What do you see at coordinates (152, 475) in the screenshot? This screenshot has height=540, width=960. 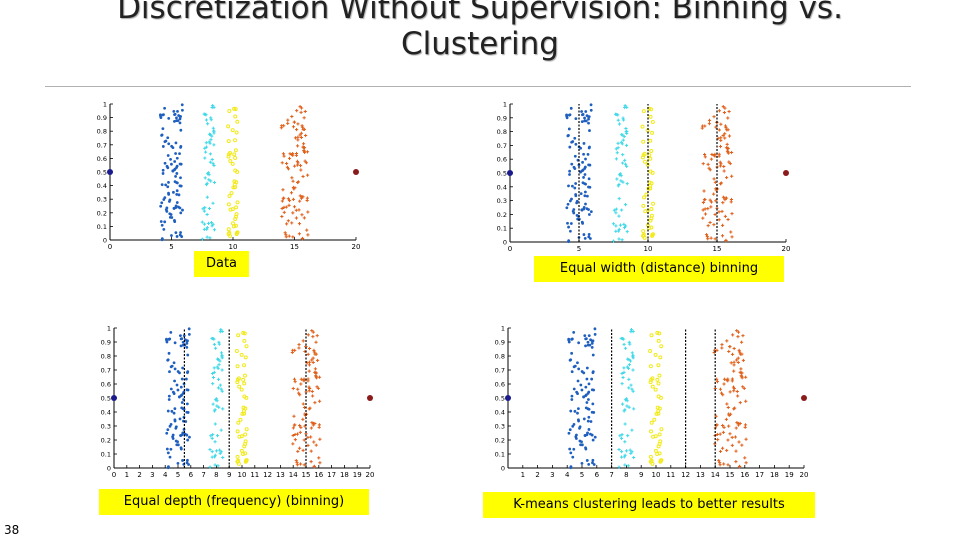 I see `x-tick-label: 3` at bounding box center [152, 475].